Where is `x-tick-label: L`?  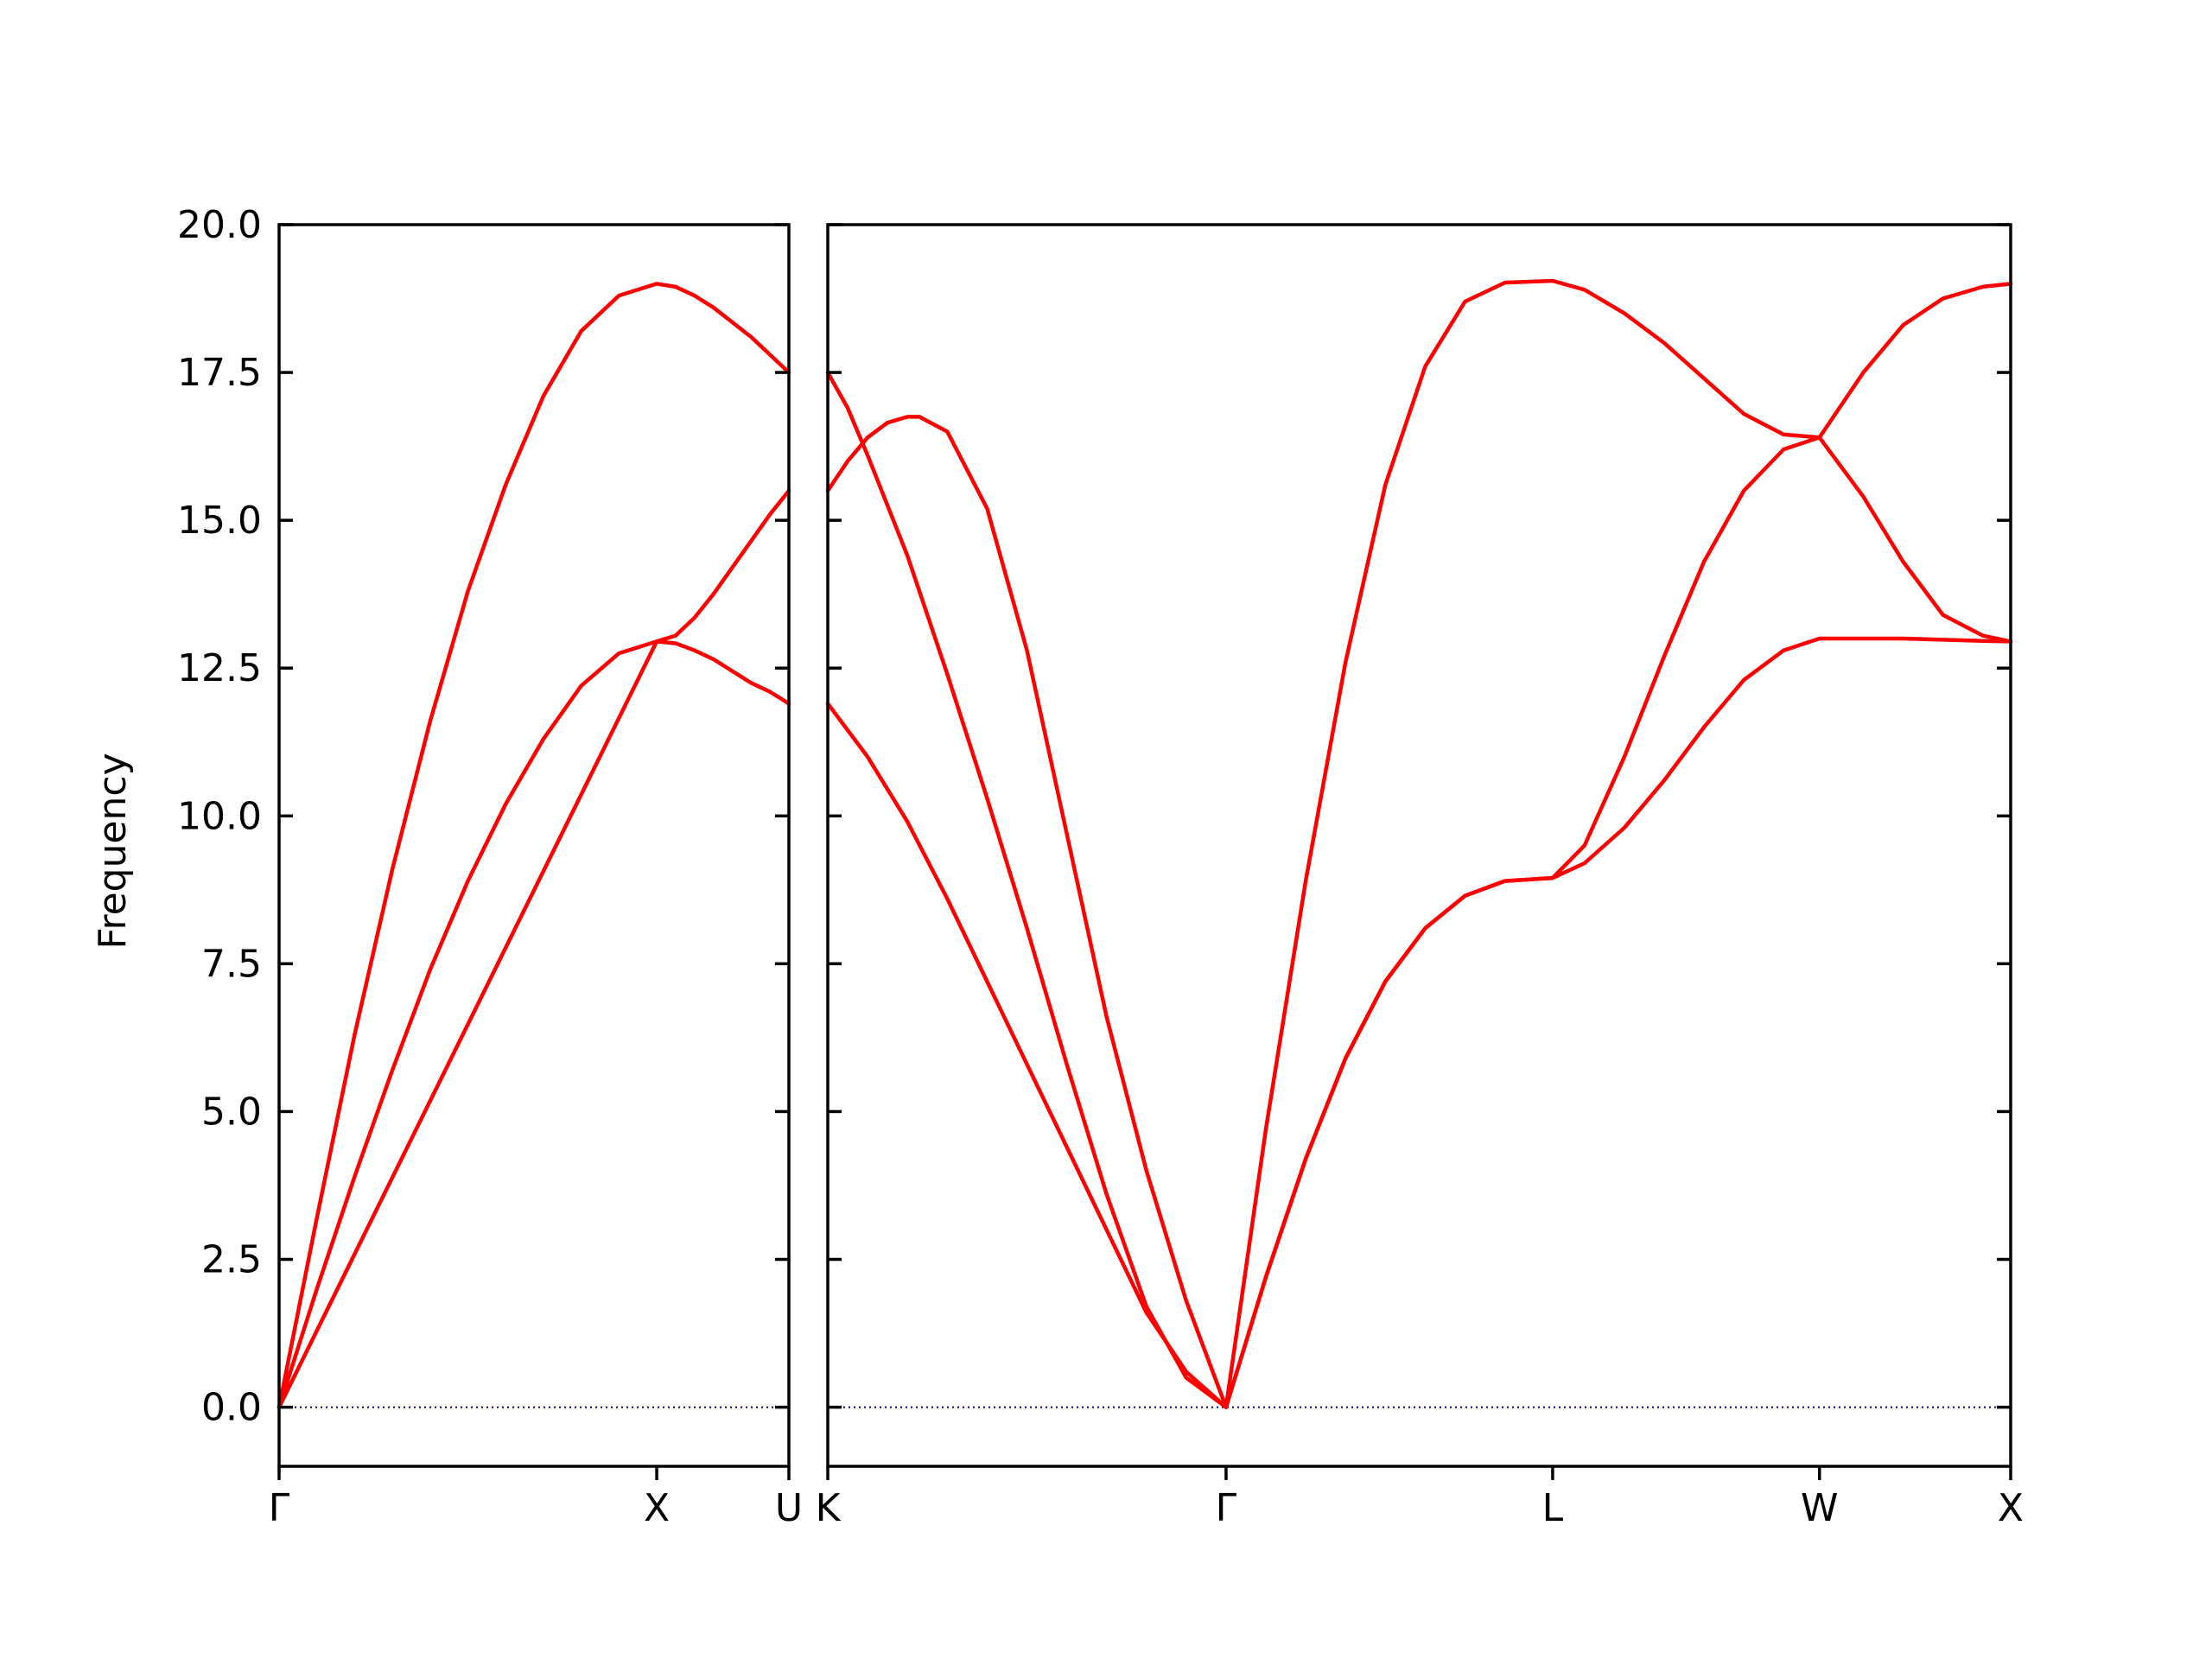 x-tick-label: L is located at coordinates (1553, 1508).